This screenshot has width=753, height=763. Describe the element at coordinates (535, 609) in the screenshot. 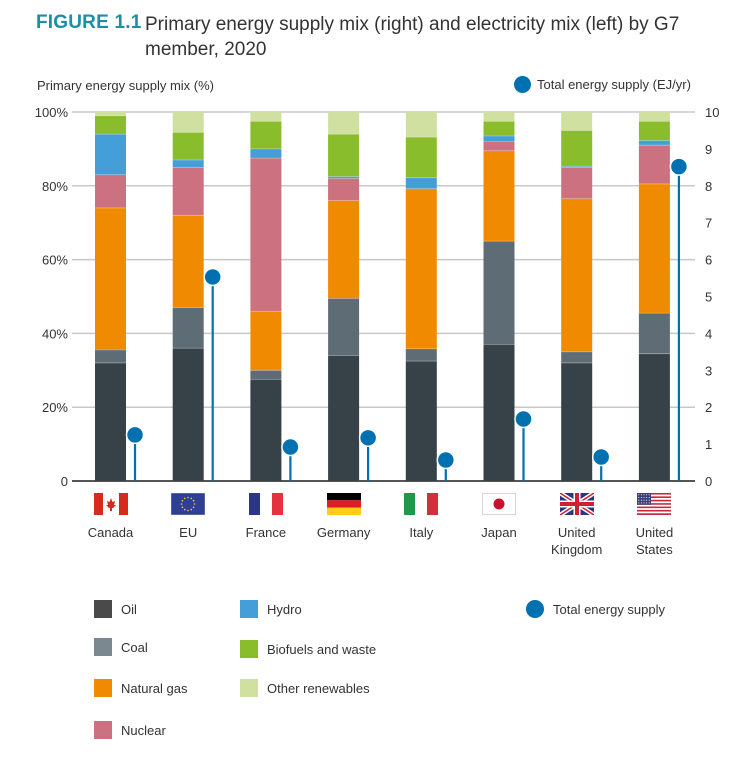

I see `legend-dot-icon` at that location.